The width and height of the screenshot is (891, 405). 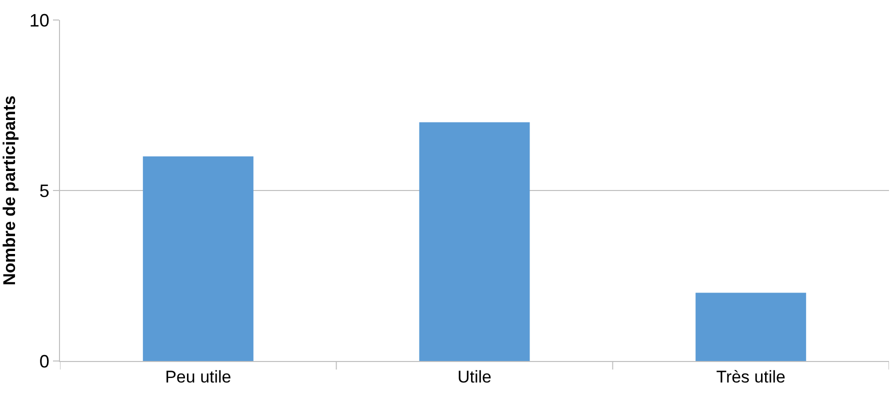 I want to click on y-tick-label: 10, so click(x=39, y=20).